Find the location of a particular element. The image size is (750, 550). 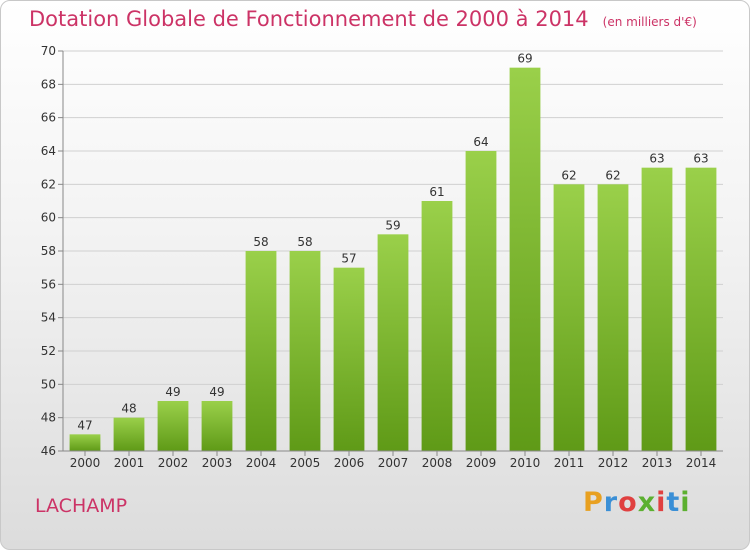

logo-letter: P is located at coordinates (593, 502).